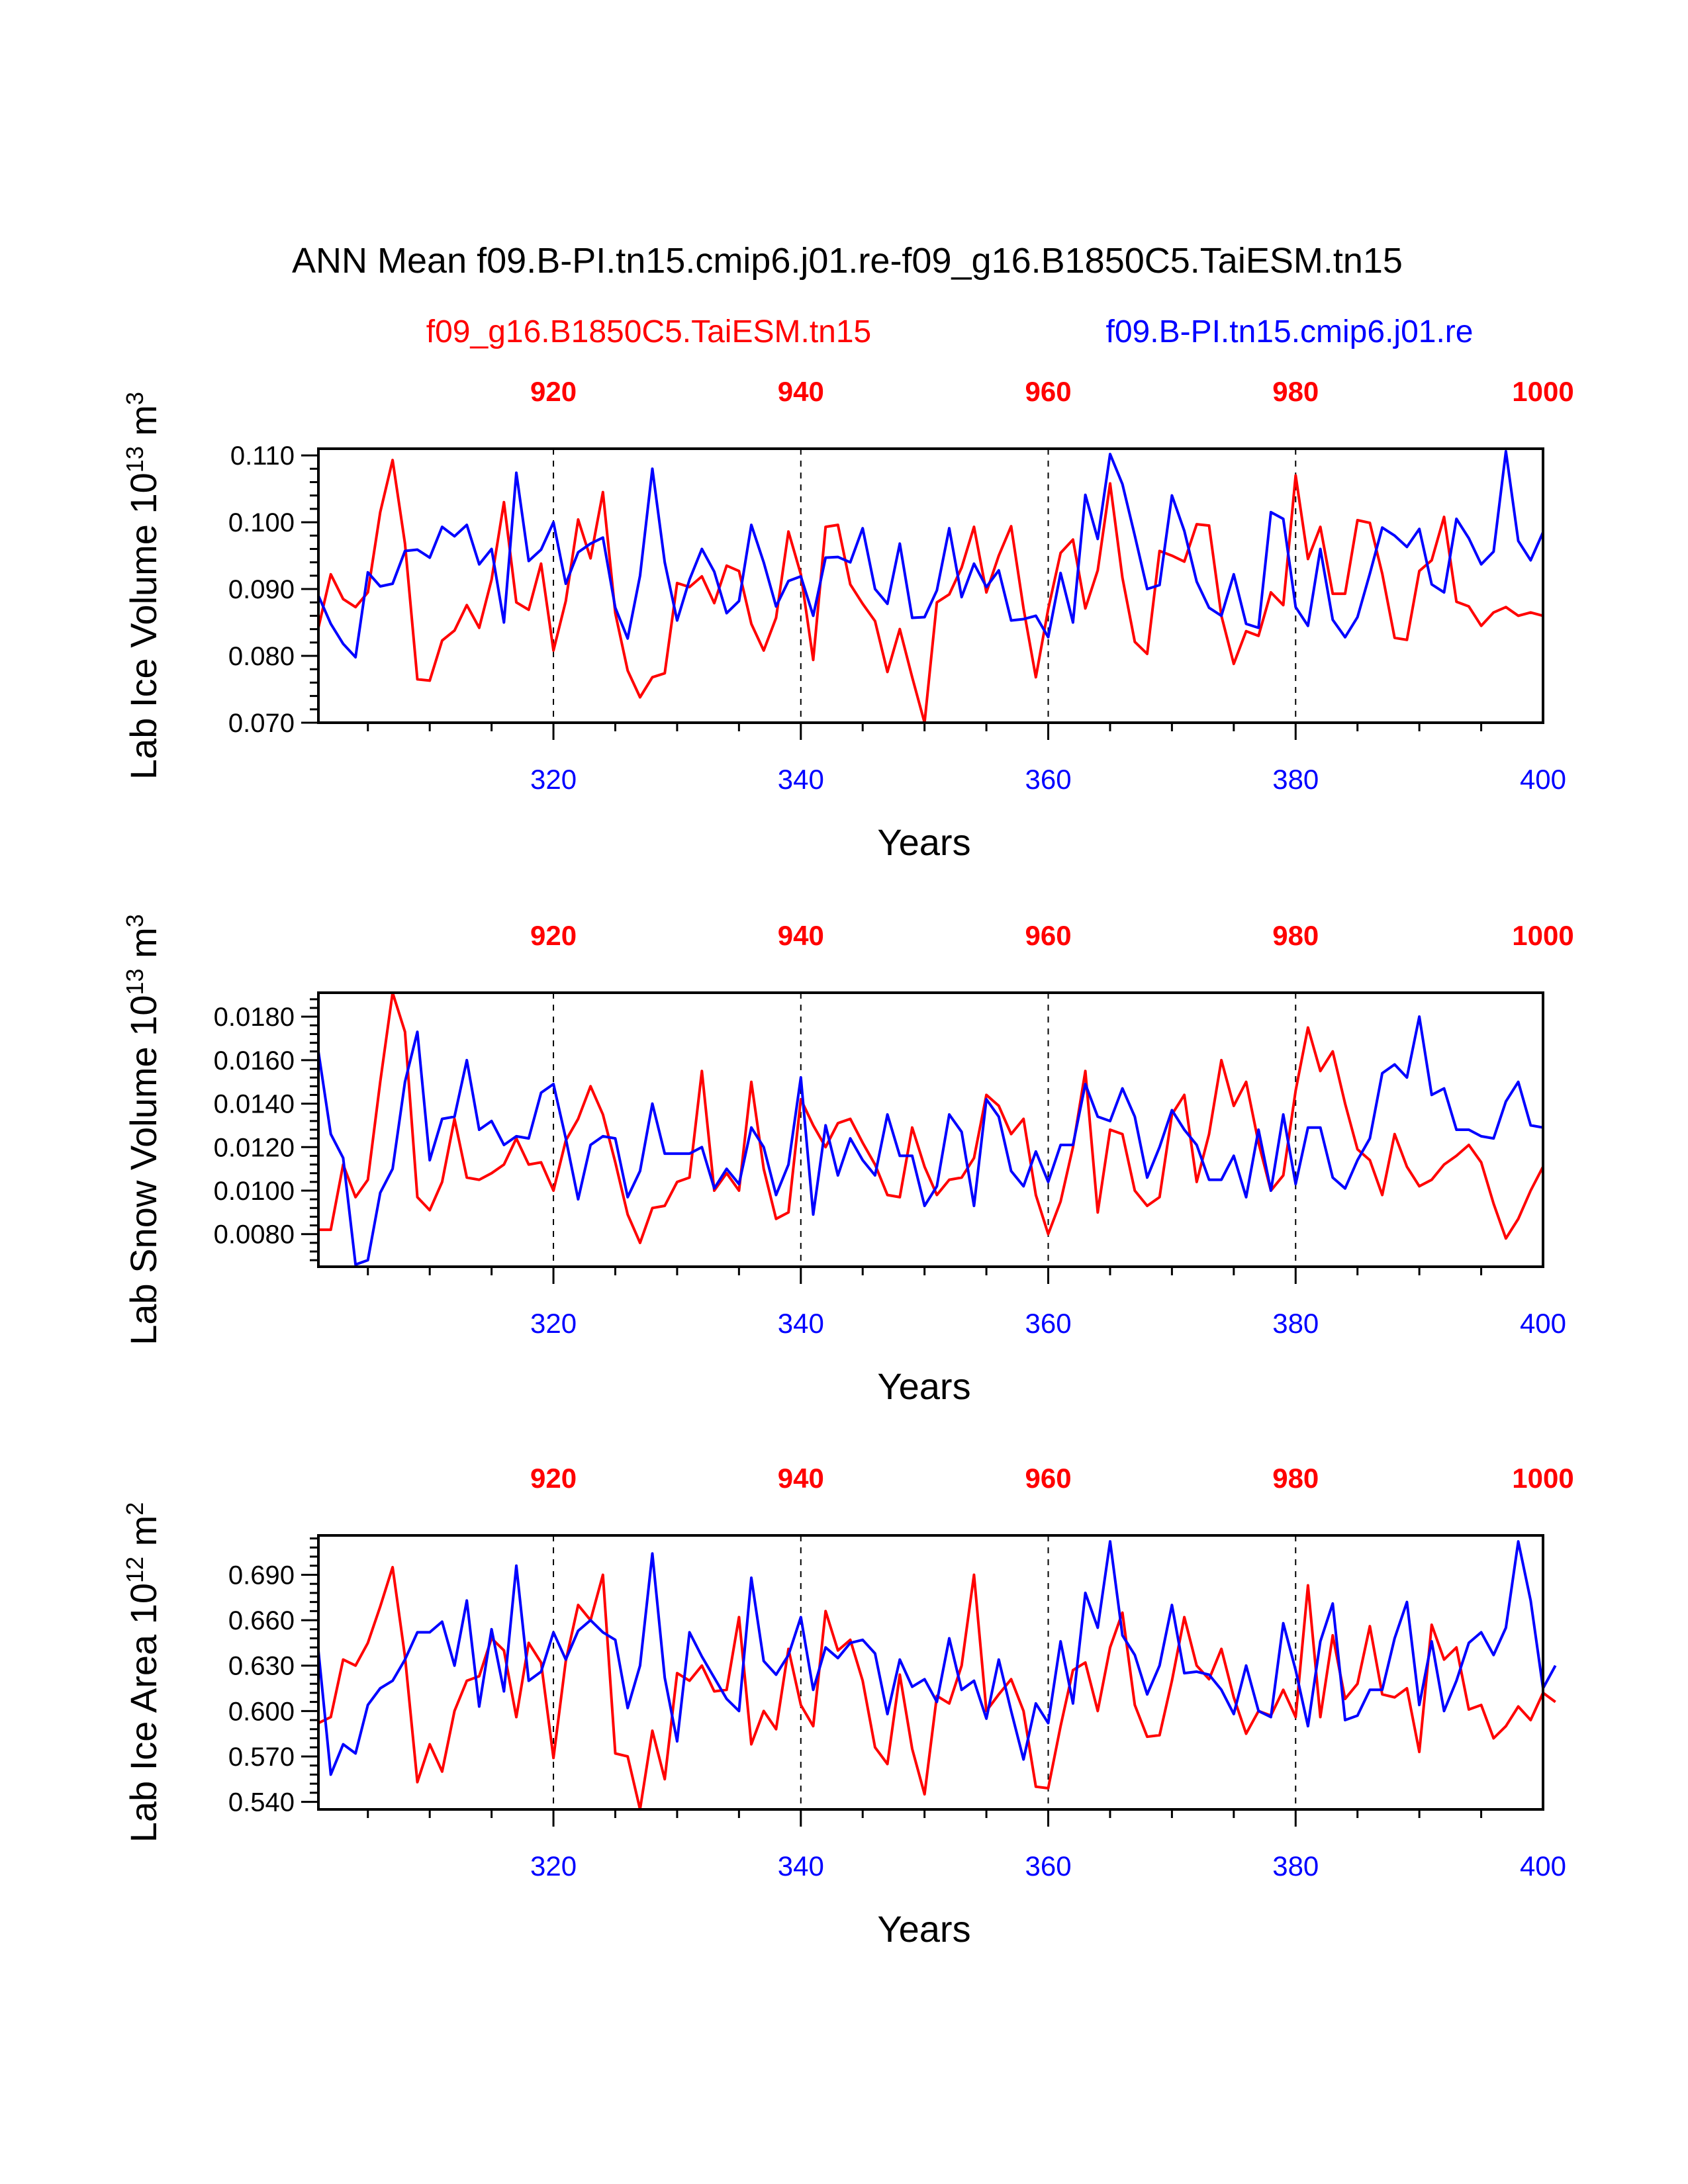 Image resolution: width=1688 pixels, height=2184 pixels. What do you see at coordinates (261, 522) in the screenshot?
I see `y-tick-label: 0.100` at bounding box center [261, 522].